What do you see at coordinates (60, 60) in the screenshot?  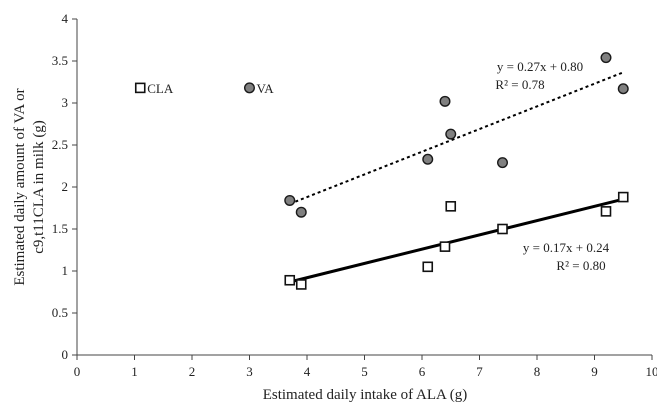 I see `y-tick-label: 3.5` at bounding box center [60, 60].